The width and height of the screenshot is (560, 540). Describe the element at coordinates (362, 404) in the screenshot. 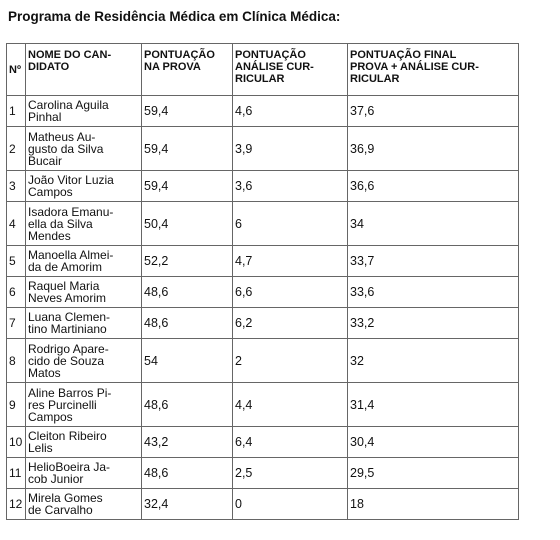

I see `final-score: 31,4` at that location.